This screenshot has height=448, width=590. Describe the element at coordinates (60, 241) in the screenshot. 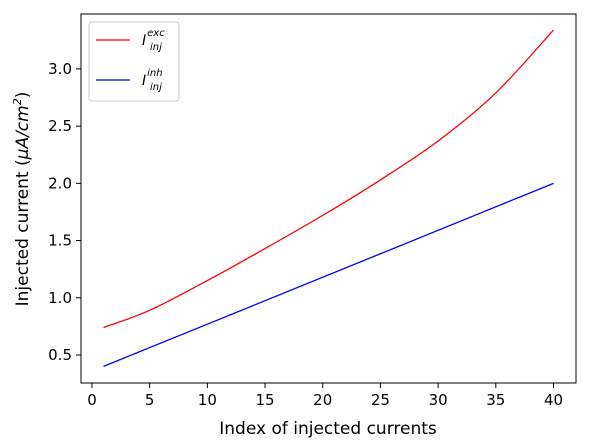

I see `y-tick-label: 1.5` at that location.